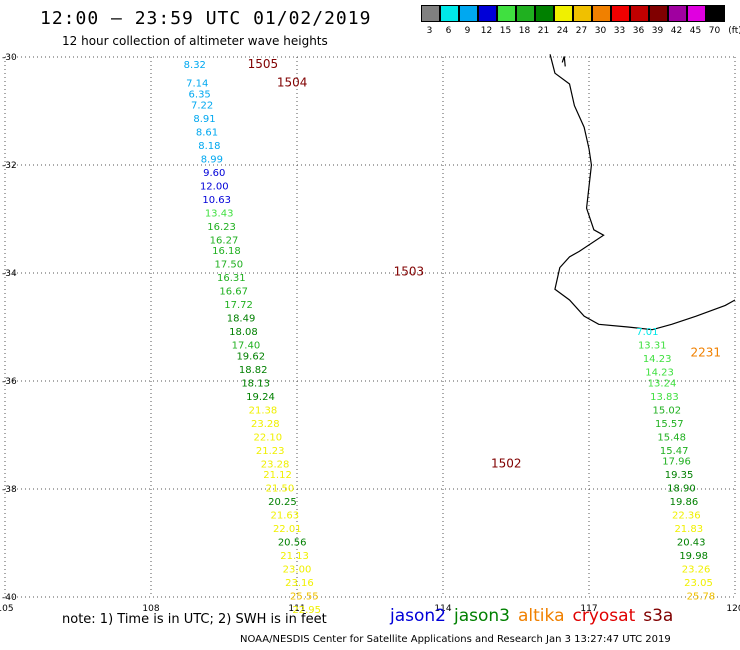 The height and width of the screenshot is (650, 740). I want to click on east-track-value: 13.83, so click(664, 397).